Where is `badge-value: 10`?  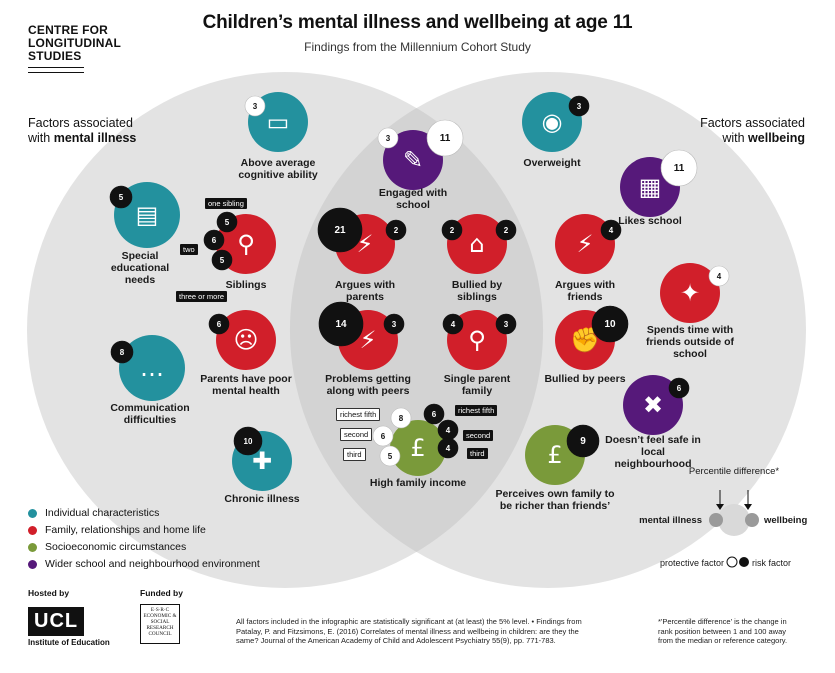
badge-value: 10 is located at coordinates (610, 324).